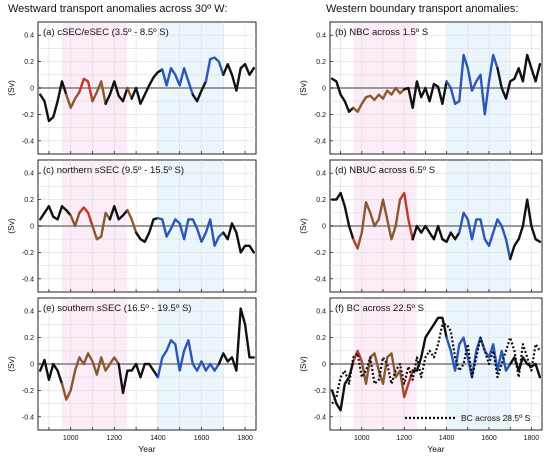 The height and width of the screenshot is (466, 550). Describe the element at coordinates (385, 170) in the screenshot. I see `panel-title: (d) NBUC across 6.5º S` at that location.